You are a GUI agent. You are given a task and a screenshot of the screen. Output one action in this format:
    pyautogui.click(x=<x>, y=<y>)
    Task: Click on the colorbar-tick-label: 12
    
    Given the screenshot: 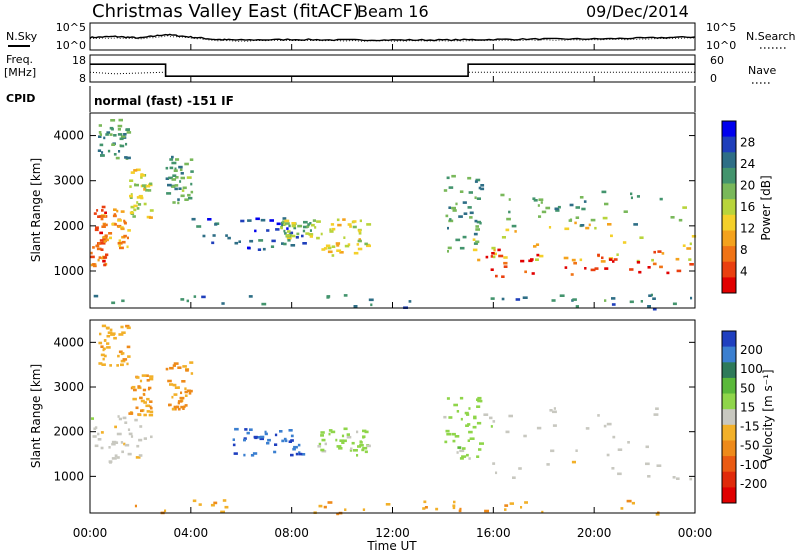 What is the action you would take?
    pyautogui.click(x=747, y=229)
    